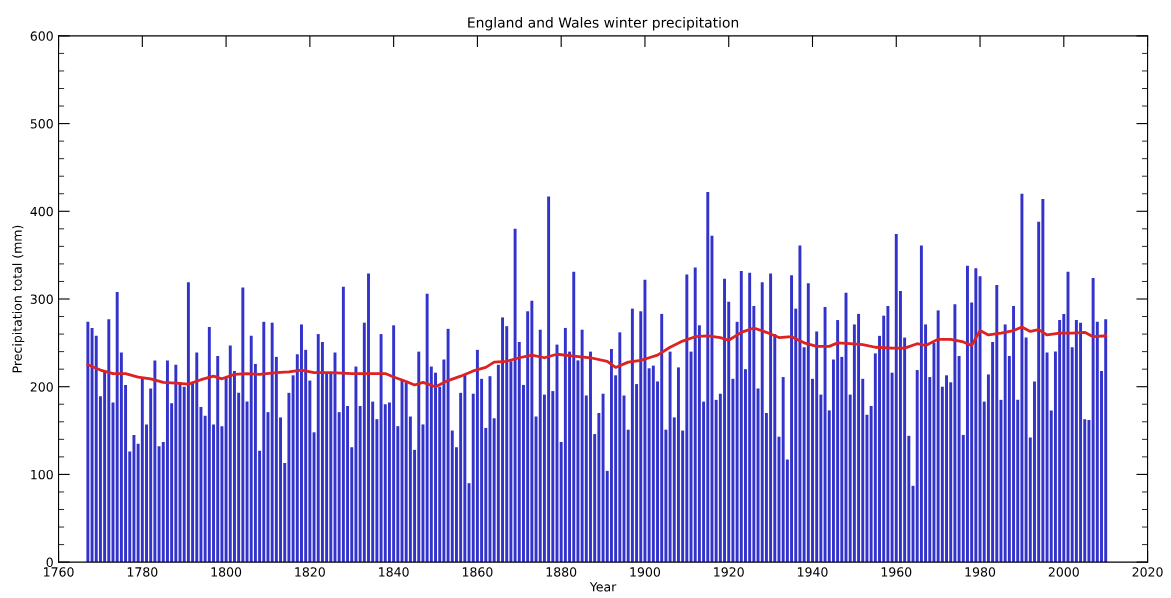 Image resolution: width=1171 pixels, height=598 pixels. What do you see at coordinates (477, 572) in the screenshot?
I see `x-tick-label: 1860` at bounding box center [477, 572].